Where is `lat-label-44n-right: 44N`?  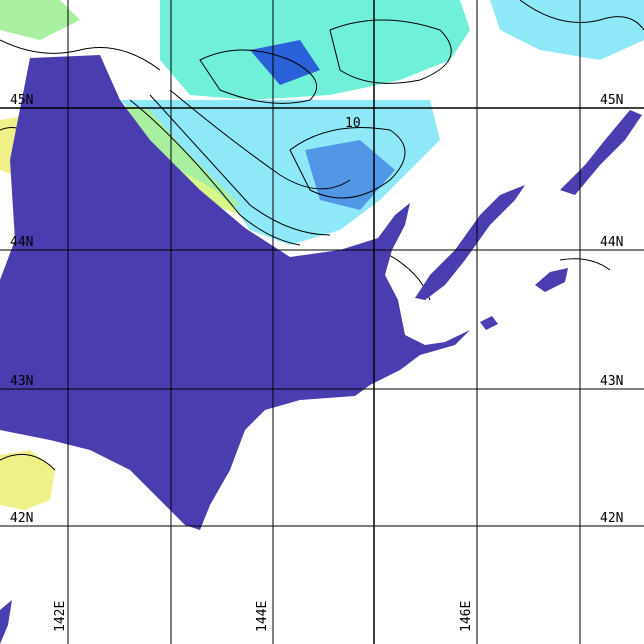
lat-label-44n-right: 44N is located at coordinates (611, 242).